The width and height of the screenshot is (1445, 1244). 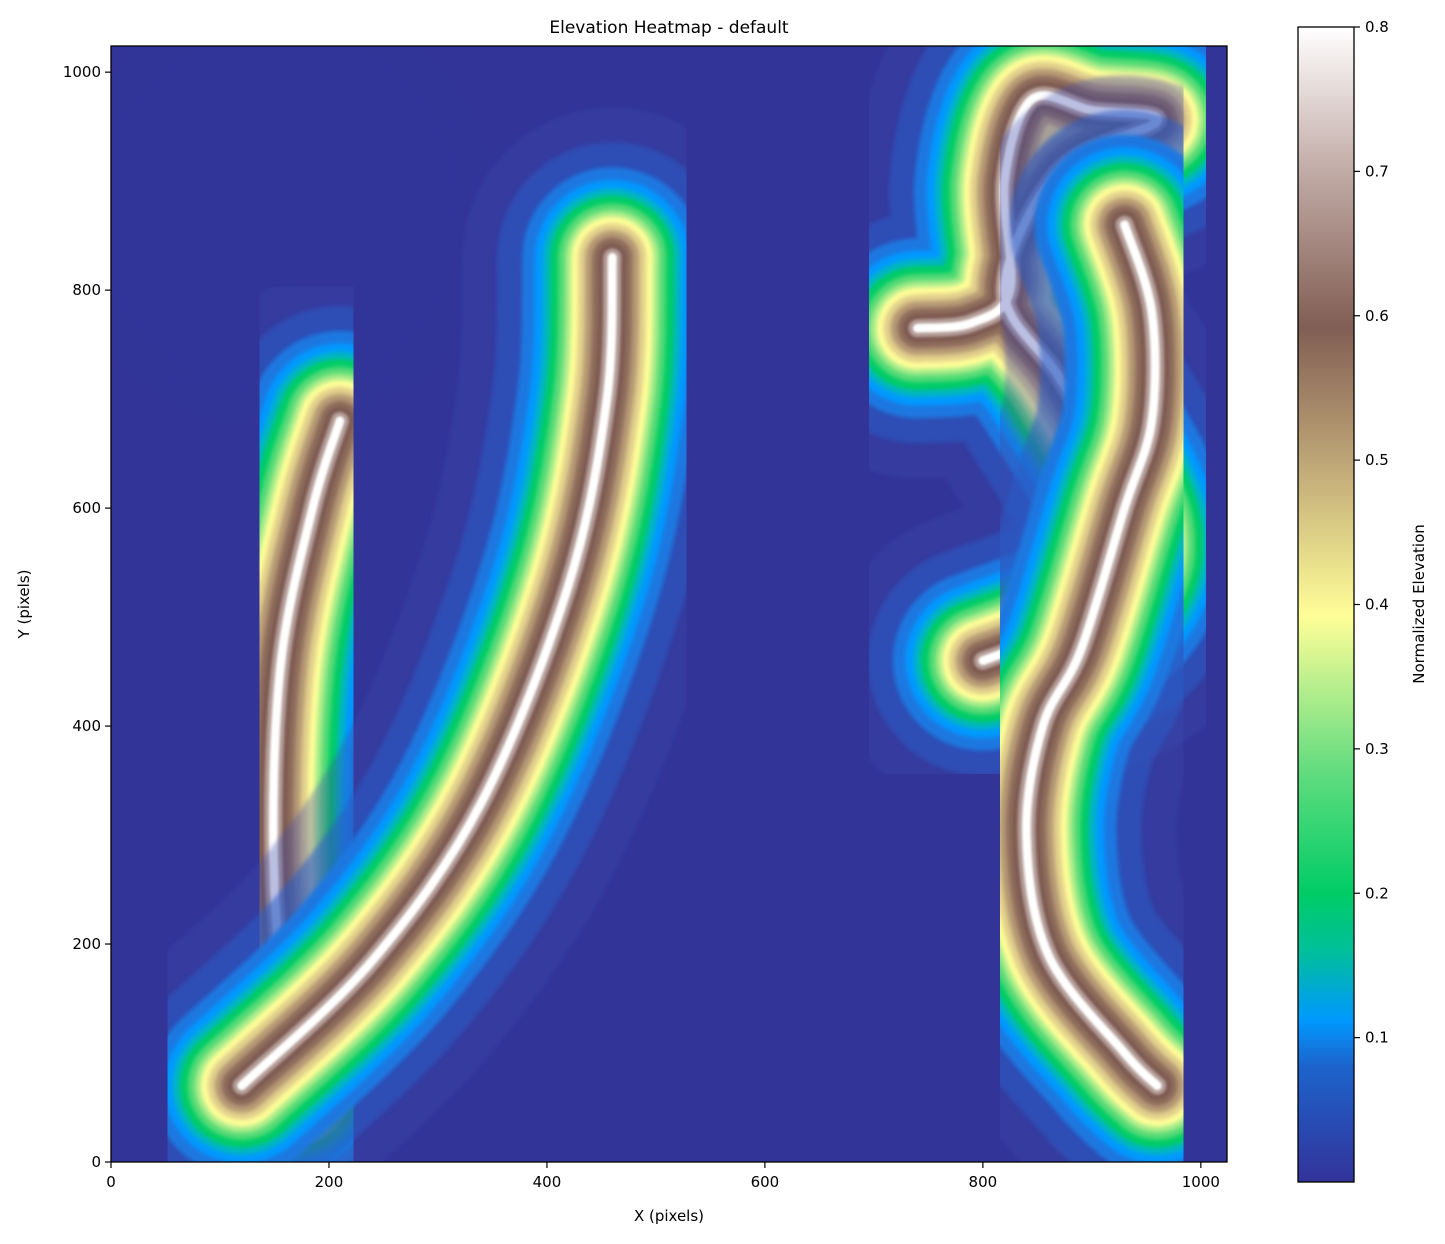 What do you see at coordinates (669, 1216) in the screenshot?
I see `x-axis-label: X (pixels)` at bounding box center [669, 1216].